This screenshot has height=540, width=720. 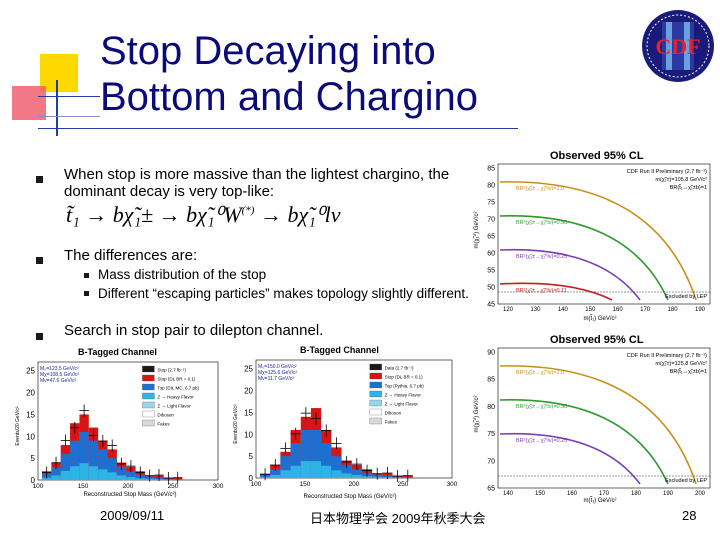 I want to click on hist-info-text: Mχ=125.6 GeV/c², so click(x=278, y=373).